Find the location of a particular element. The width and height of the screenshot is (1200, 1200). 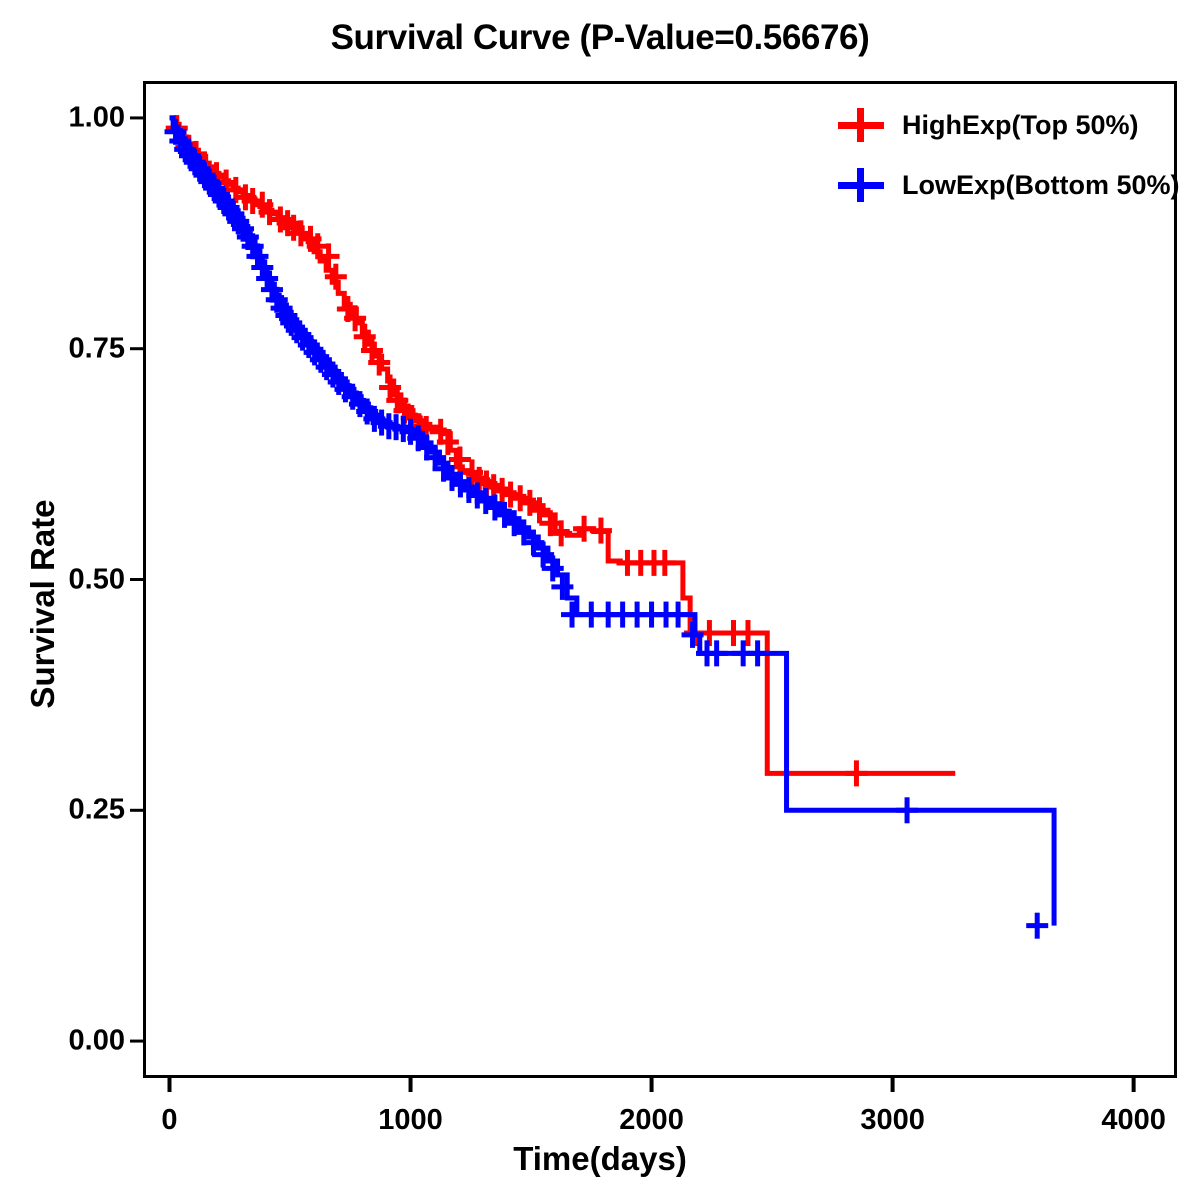

y-tick-label-4: 1.00 is located at coordinates (96, 117).